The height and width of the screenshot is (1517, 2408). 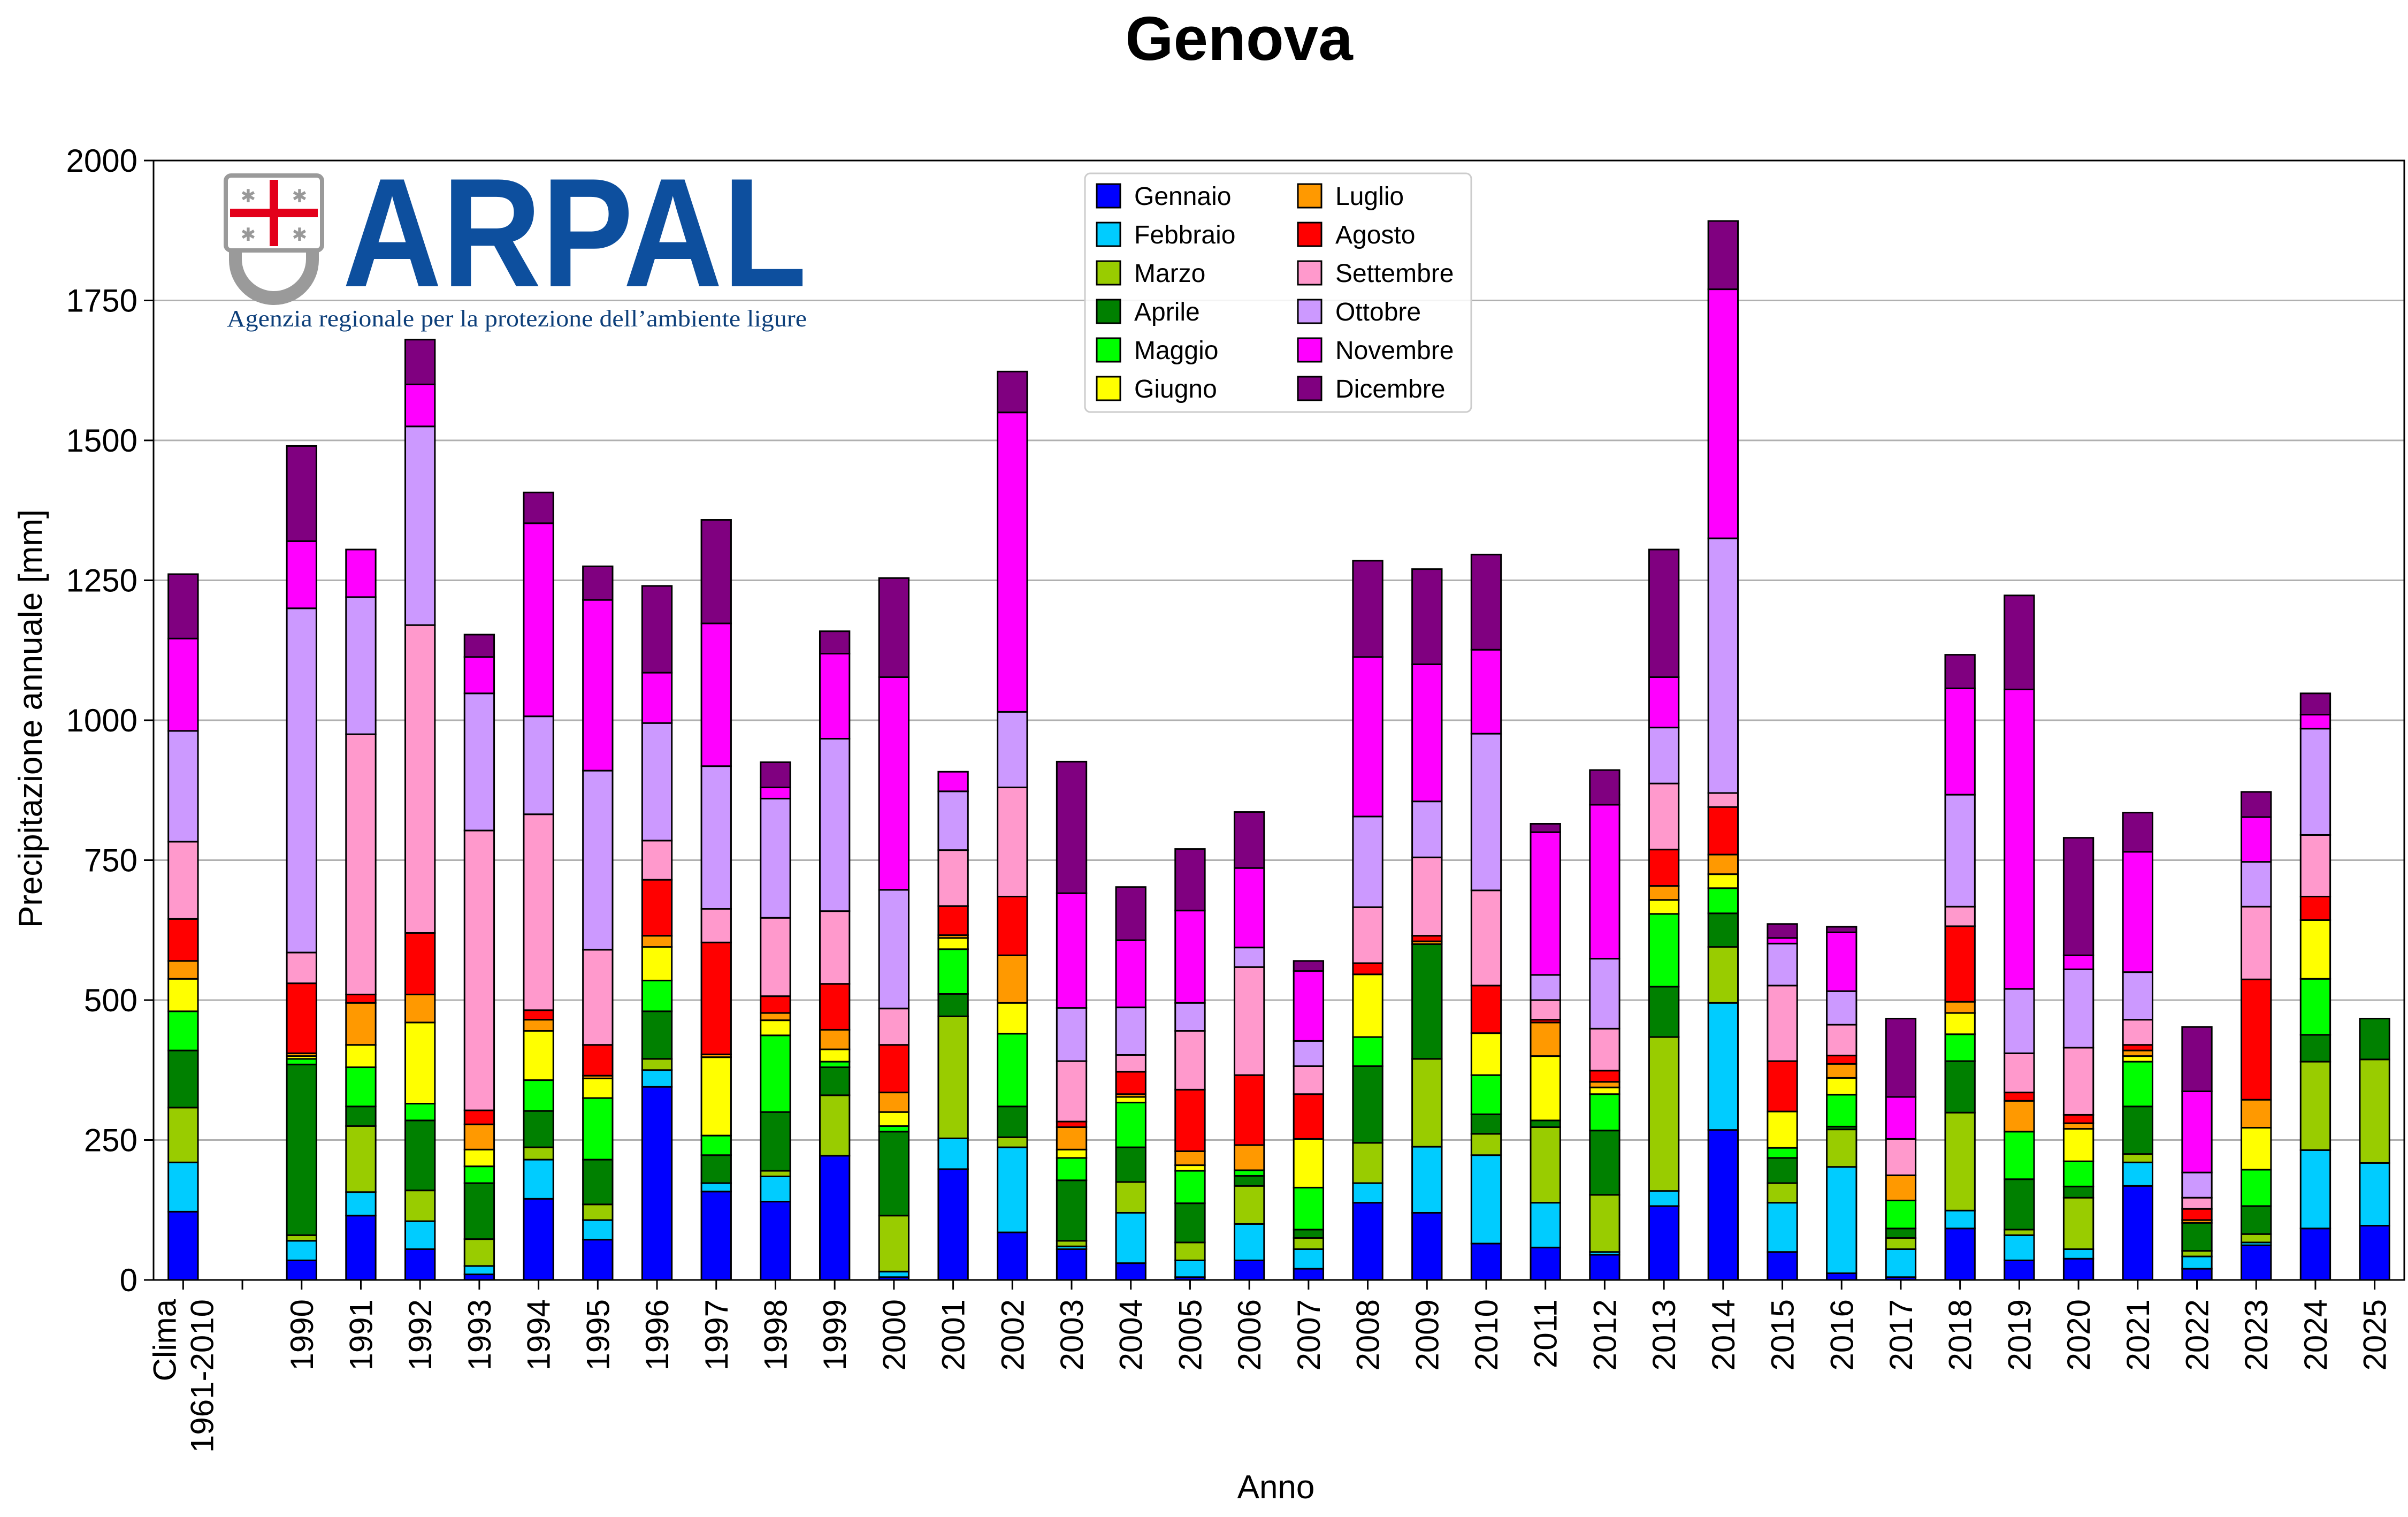 I want to click on x-tick-label: 1998, so click(x=775, y=1334).